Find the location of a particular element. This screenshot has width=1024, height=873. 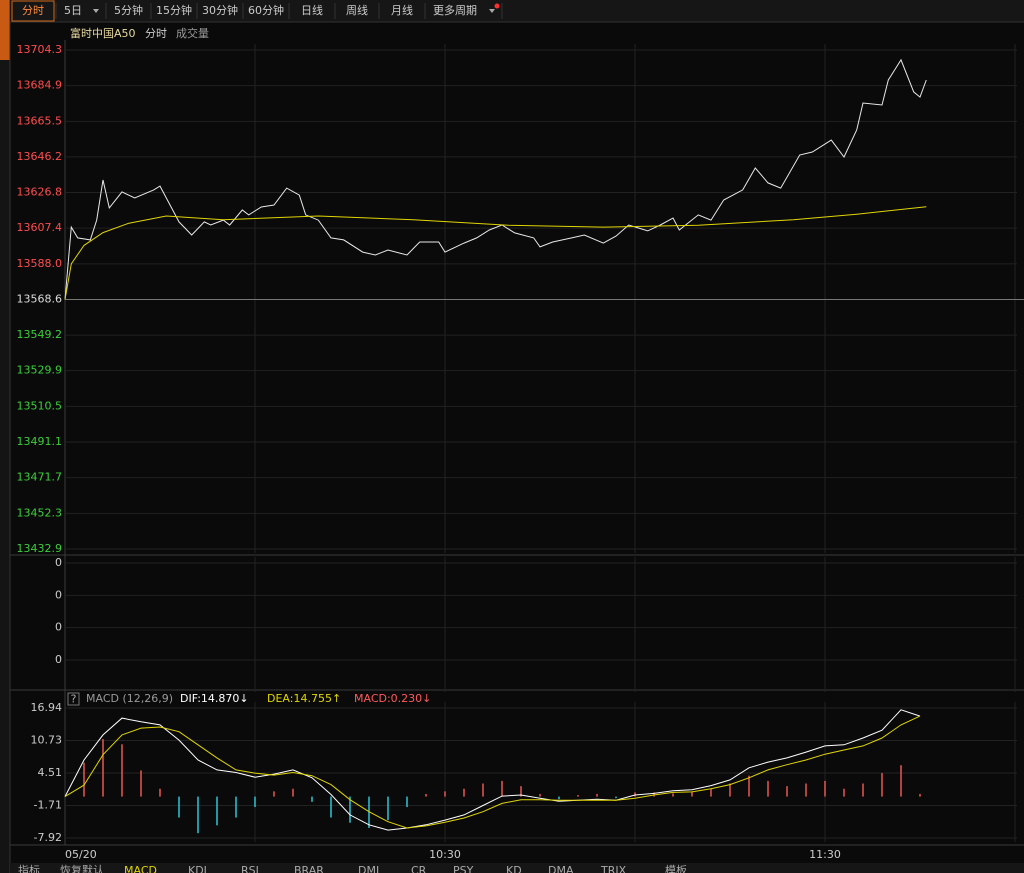

help-icon is located at coordinates (73, 699).